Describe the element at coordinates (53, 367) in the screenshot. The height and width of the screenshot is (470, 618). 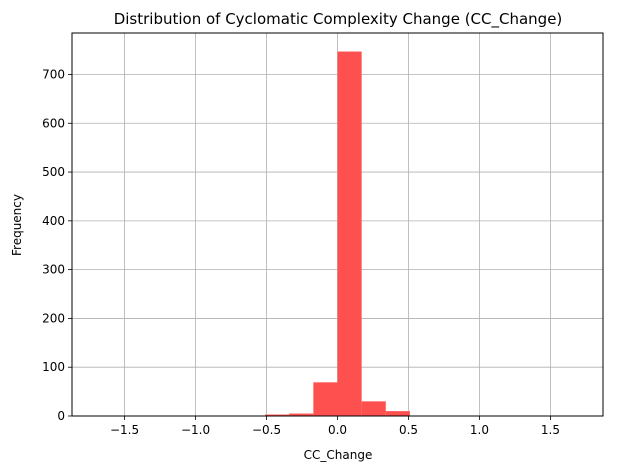
I see `y-tick-label: 100` at that location.